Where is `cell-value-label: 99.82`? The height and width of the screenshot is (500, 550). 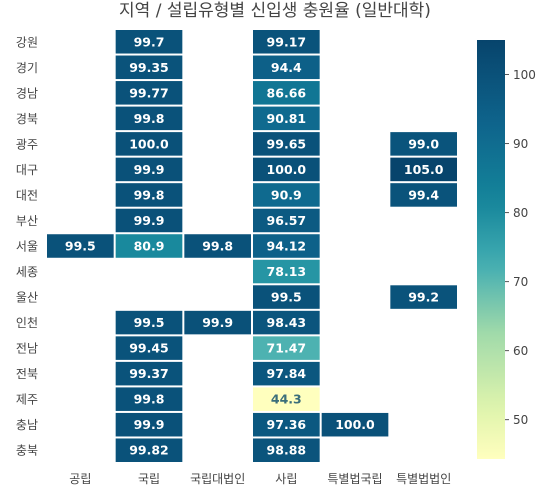 cell-value-label: 99.82 is located at coordinates (149, 450).